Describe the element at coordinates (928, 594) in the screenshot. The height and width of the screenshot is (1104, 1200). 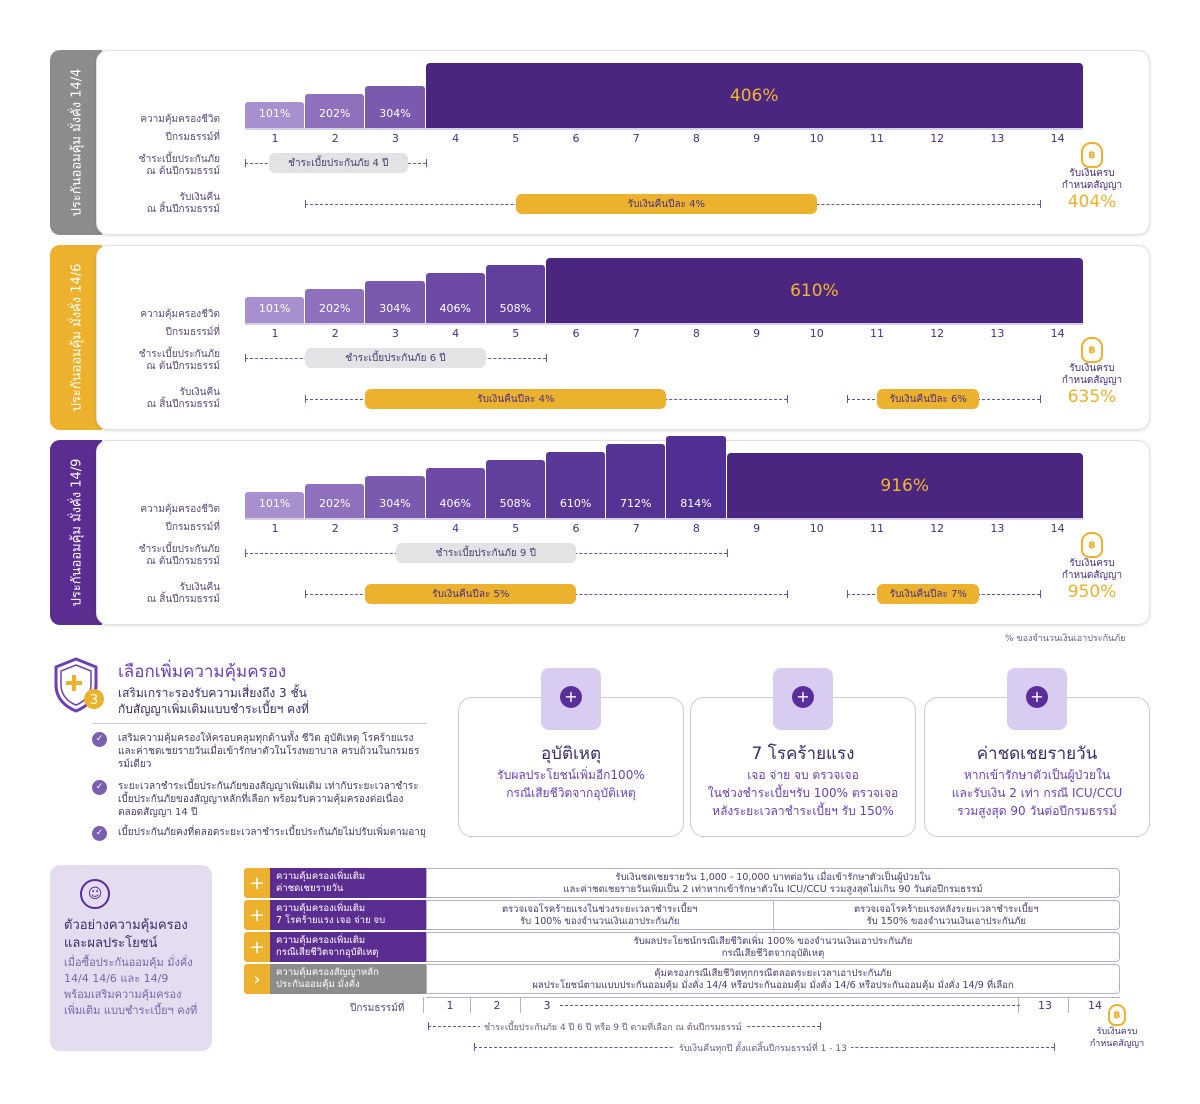
I see `refund-pill: รับเงินคืนปีละ 7%` at that location.